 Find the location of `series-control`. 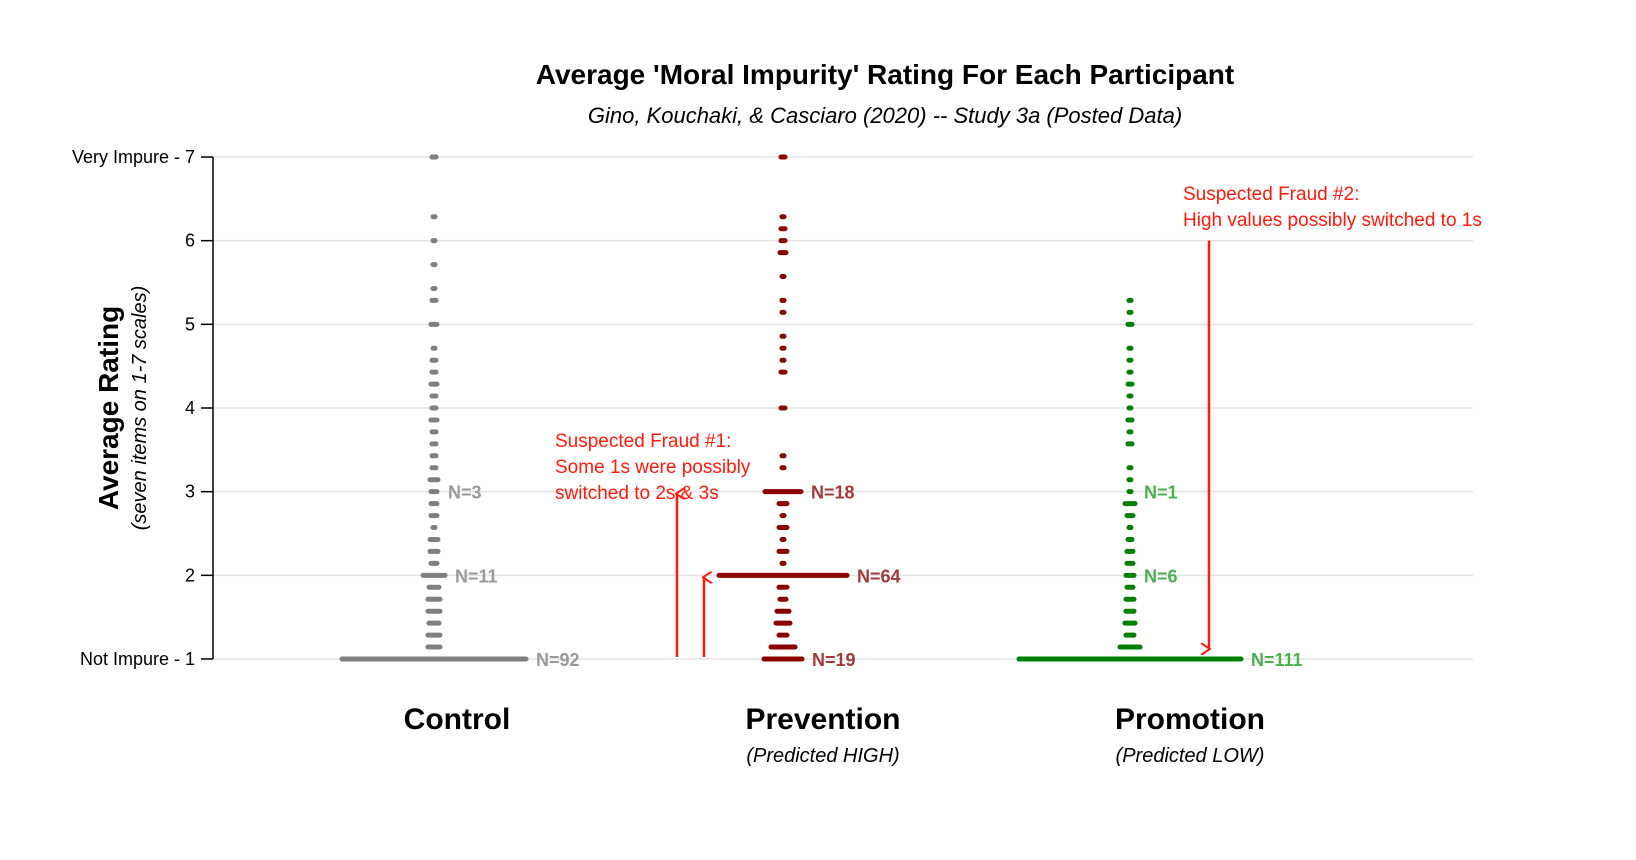

series-control is located at coordinates (434, 408).